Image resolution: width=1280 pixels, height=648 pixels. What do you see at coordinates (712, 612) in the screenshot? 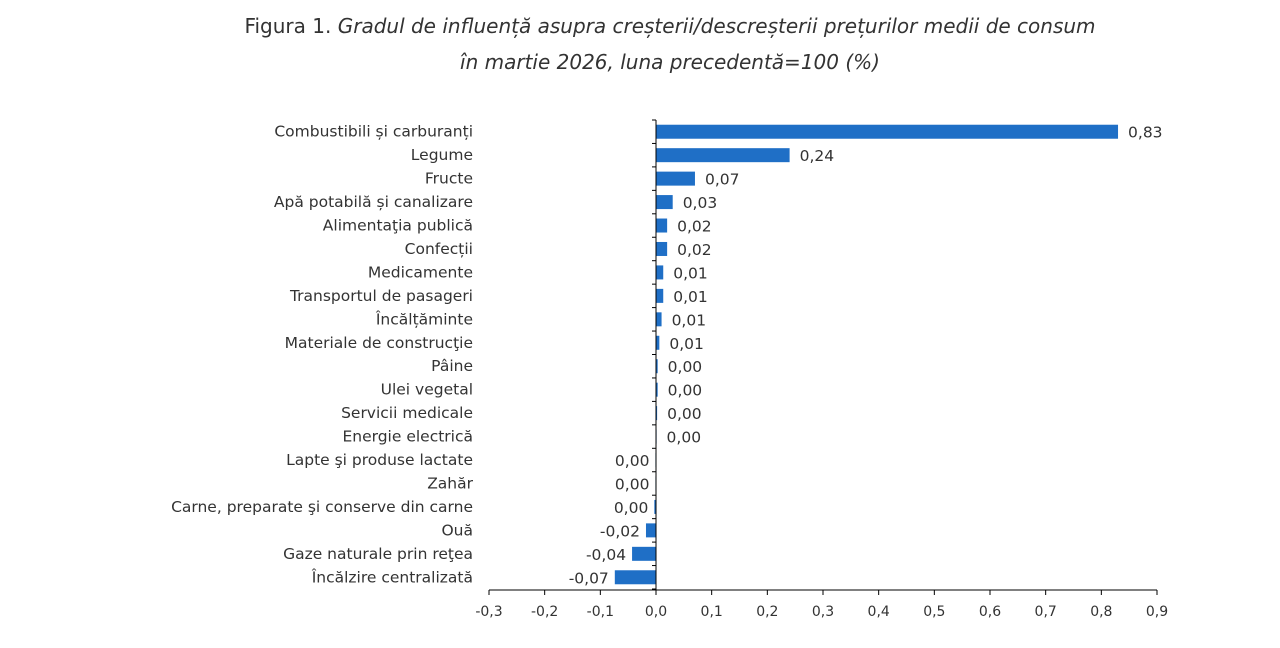
I see `value-tick-label: 0,1` at bounding box center [712, 612].